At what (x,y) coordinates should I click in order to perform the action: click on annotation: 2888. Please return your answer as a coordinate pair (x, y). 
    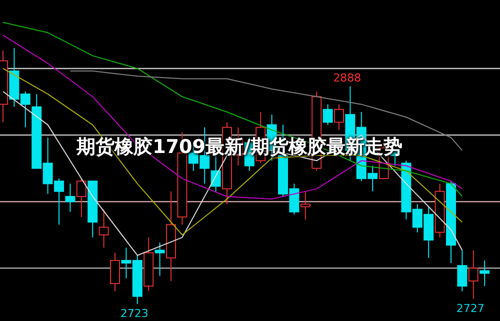
    Looking at the image, I should click on (347, 77).